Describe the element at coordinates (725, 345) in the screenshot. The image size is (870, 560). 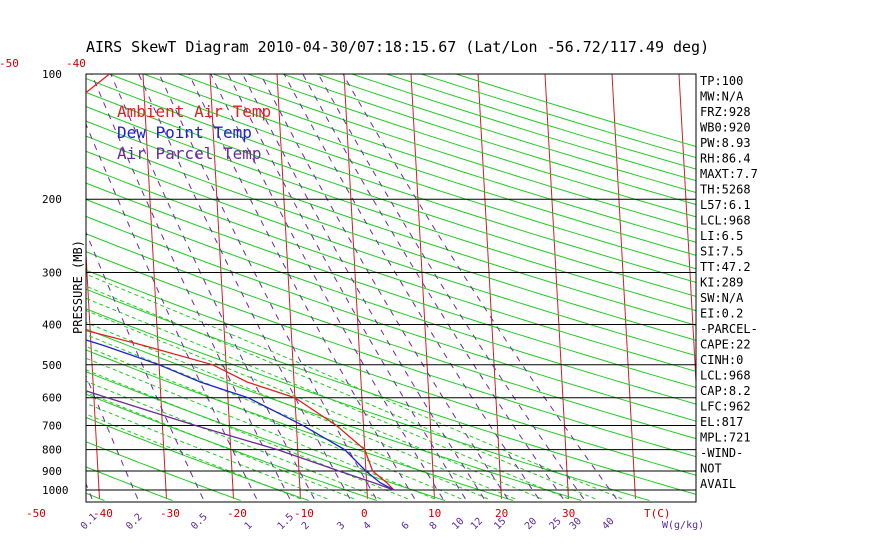
I see `index-item: CAPE:22` at that location.